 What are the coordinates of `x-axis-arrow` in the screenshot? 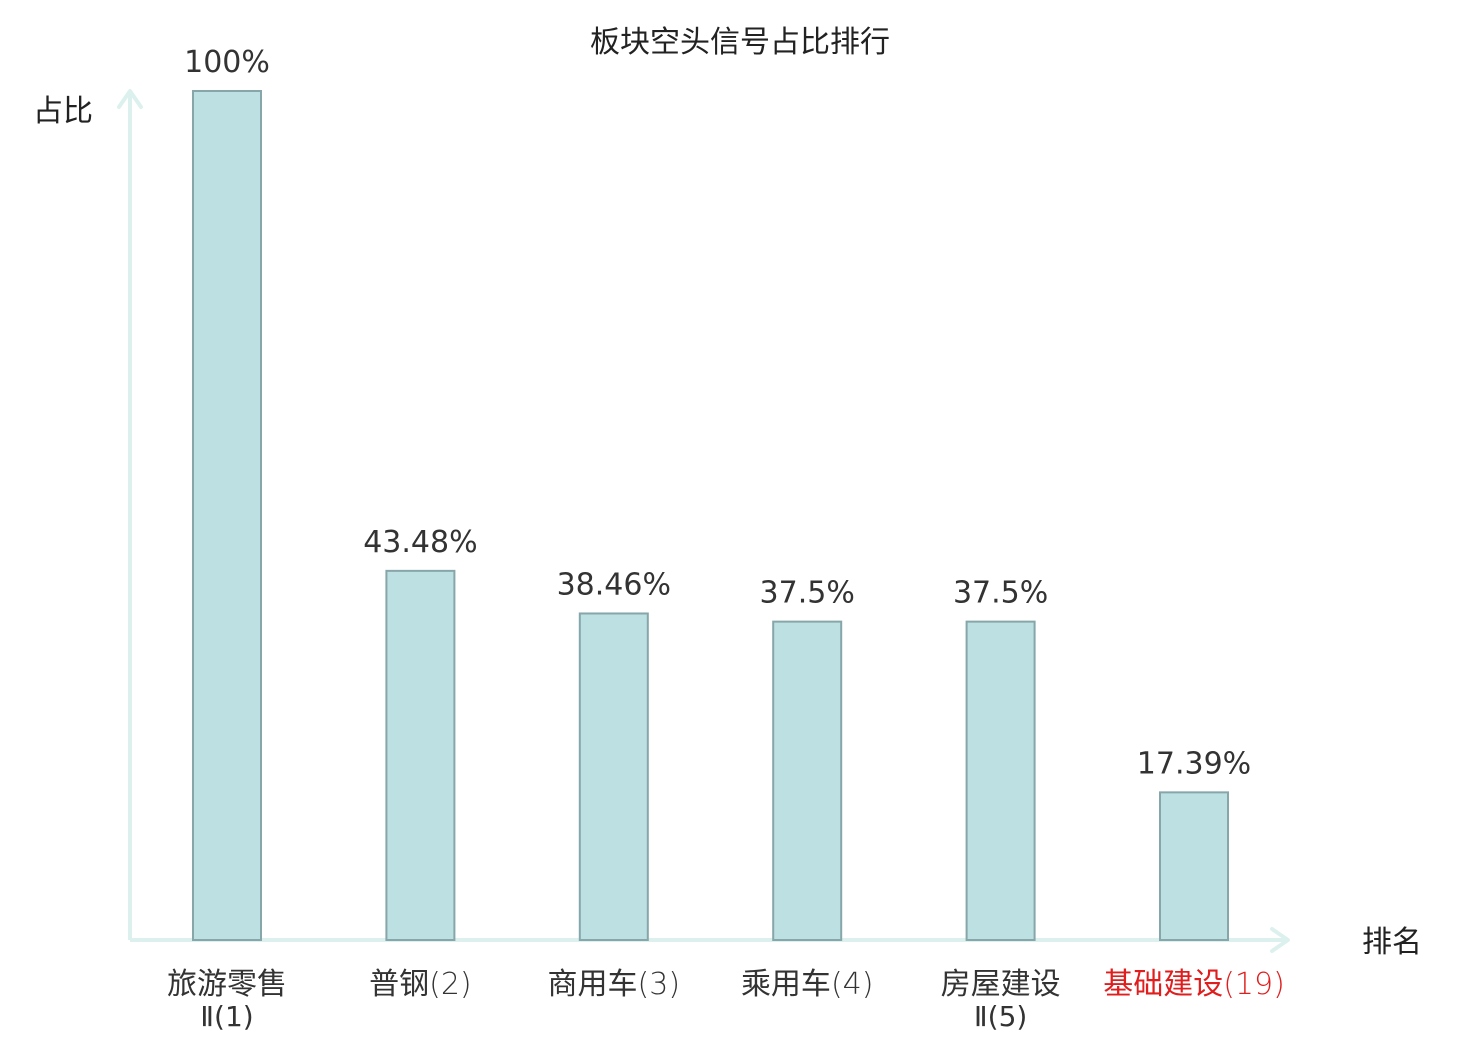 It's located at (1280, 940).